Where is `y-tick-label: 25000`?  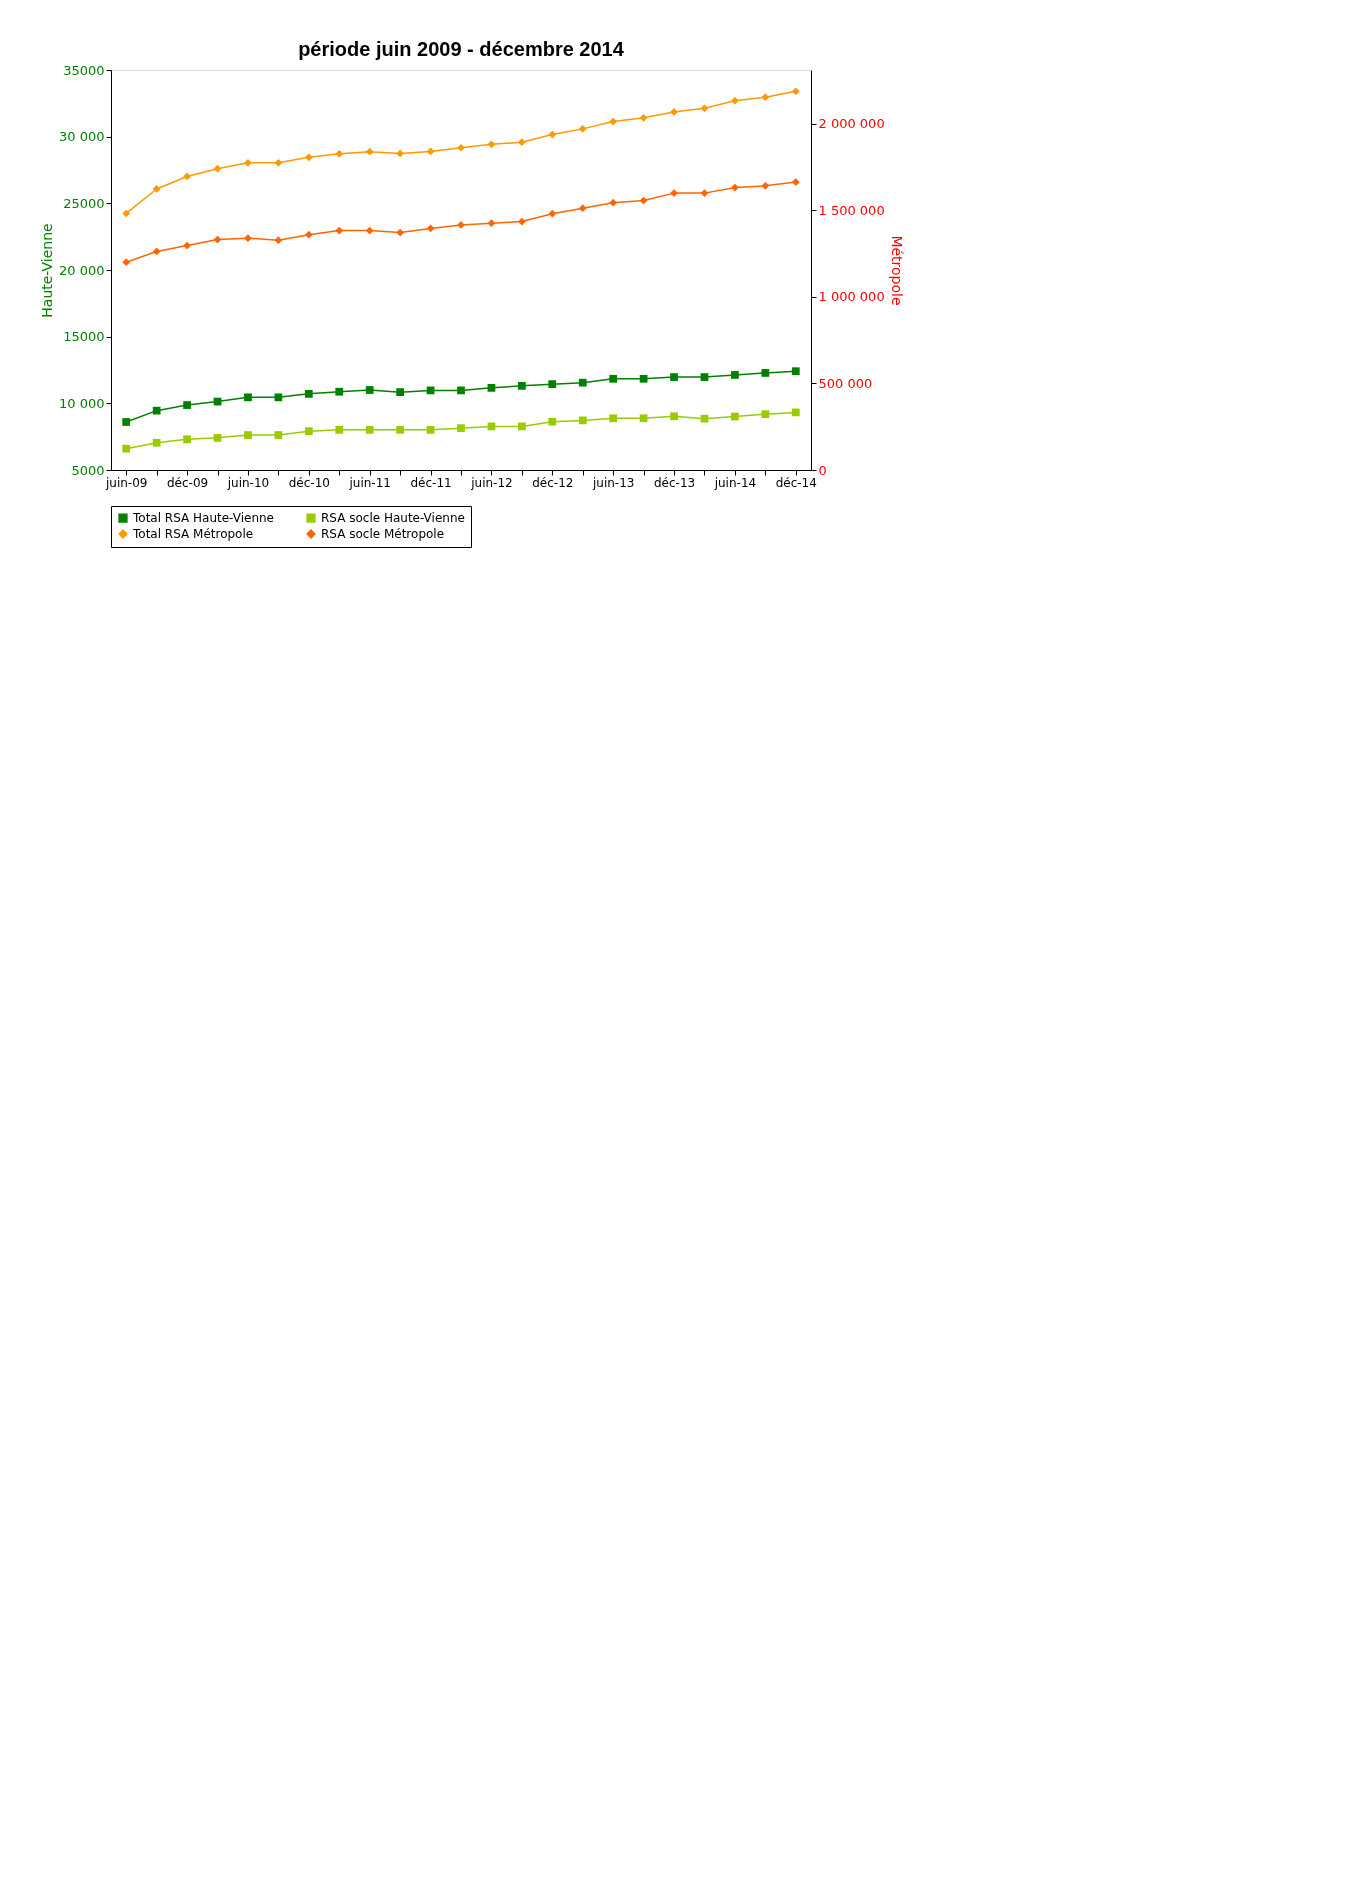
y-tick-label: 25000 is located at coordinates (84, 203).